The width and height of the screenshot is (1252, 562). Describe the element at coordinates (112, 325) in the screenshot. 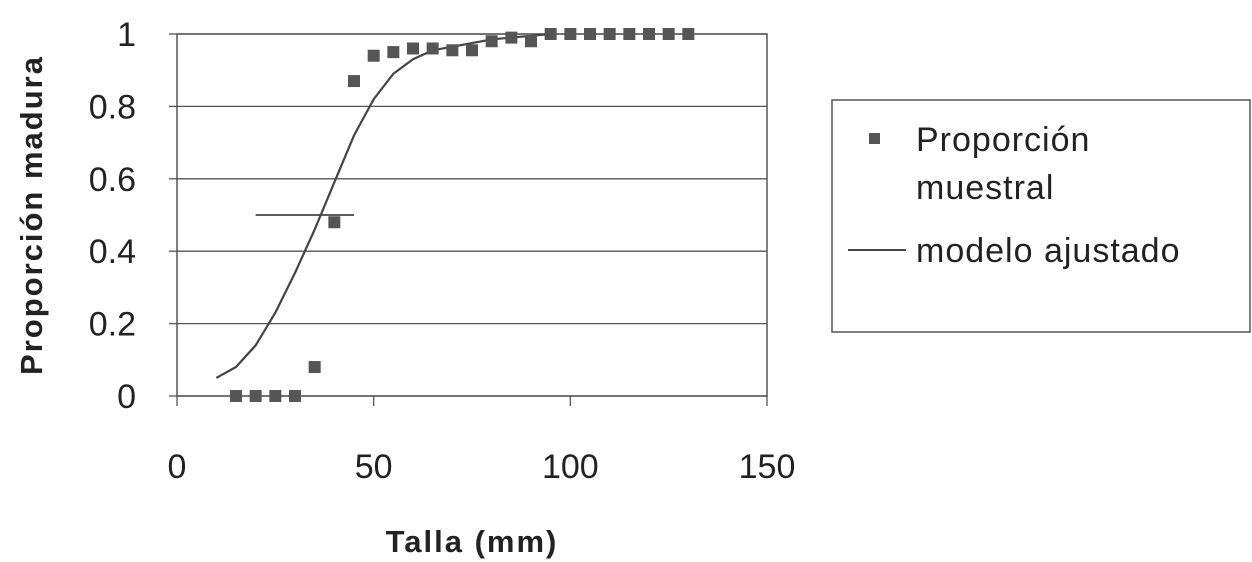

I see `y-tick-label-1: 0.2` at that location.